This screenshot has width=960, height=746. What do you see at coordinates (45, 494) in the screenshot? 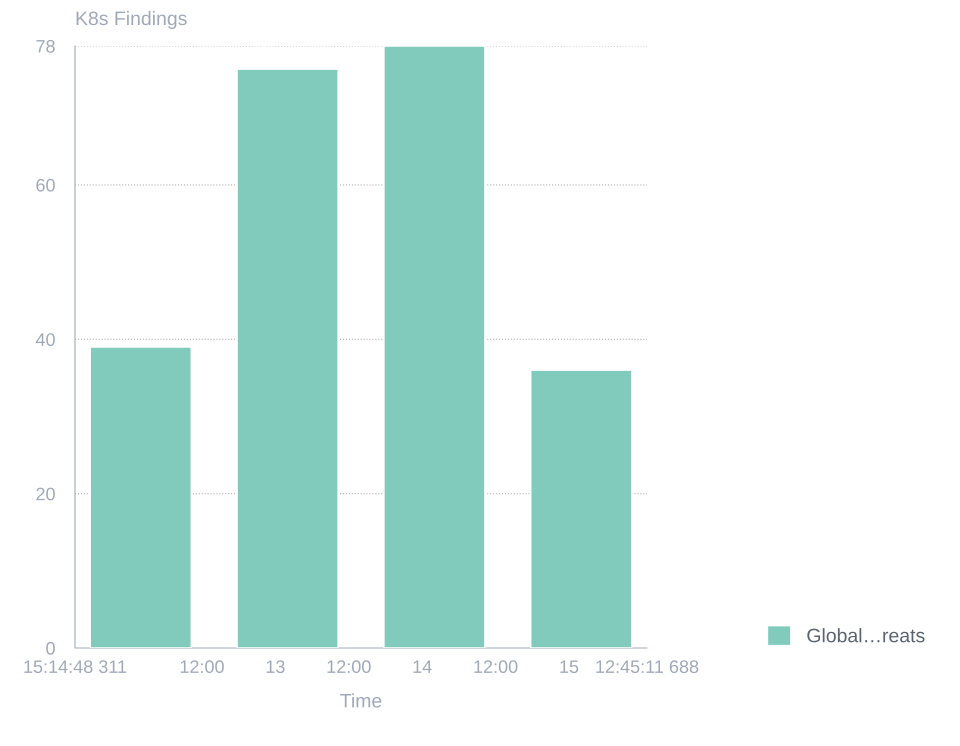
I see `y-tick-label: 20` at bounding box center [45, 494].